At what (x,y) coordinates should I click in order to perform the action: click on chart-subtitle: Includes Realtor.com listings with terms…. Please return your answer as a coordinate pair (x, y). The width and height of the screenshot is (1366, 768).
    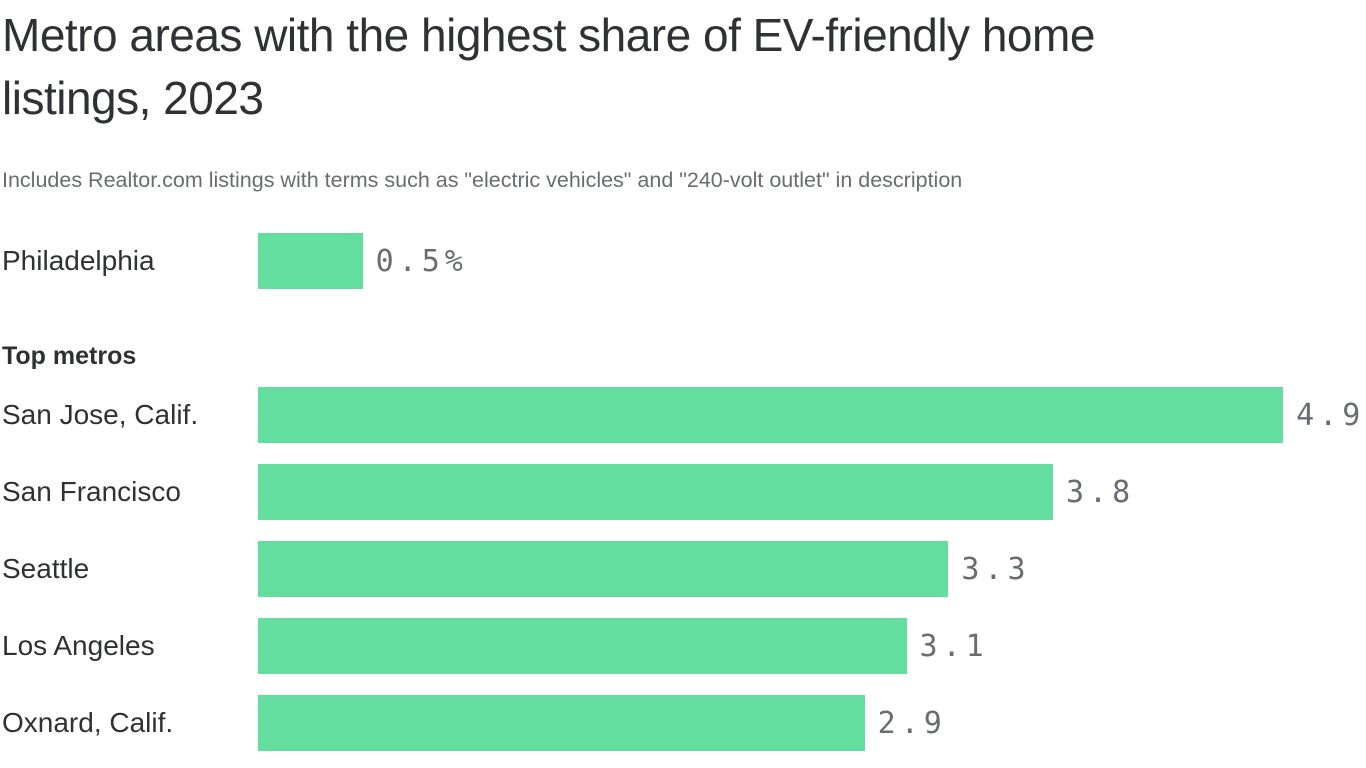
    Looking at the image, I should click on (482, 180).